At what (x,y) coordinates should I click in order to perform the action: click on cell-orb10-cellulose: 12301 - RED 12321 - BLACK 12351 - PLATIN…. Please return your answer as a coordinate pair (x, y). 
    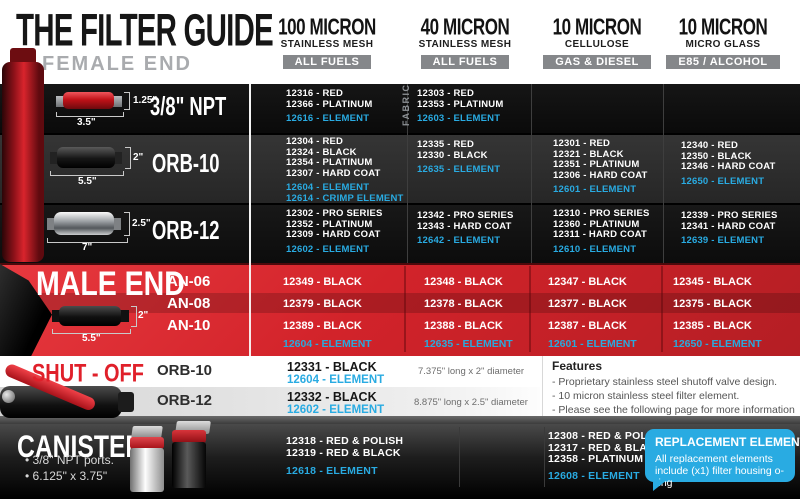
    Looking at the image, I should click on (600, 167).